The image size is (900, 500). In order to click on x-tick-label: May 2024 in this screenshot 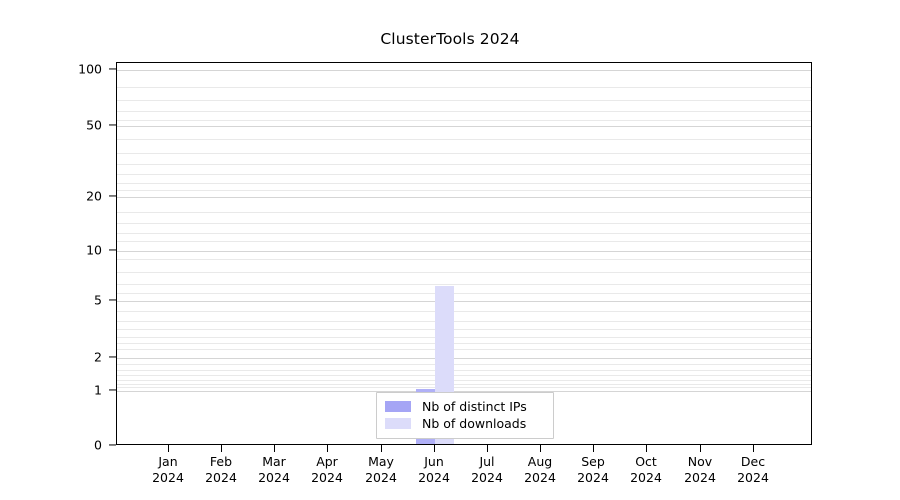, I will do `click(381, 469)`.